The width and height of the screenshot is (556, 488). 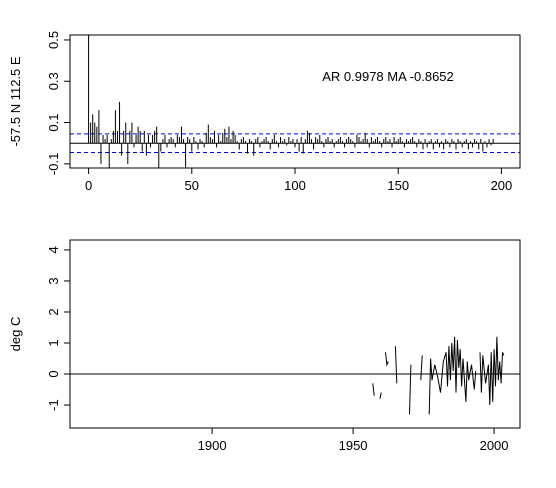 I want to click on y-tick-label: 1, so click(x=53, y=342).